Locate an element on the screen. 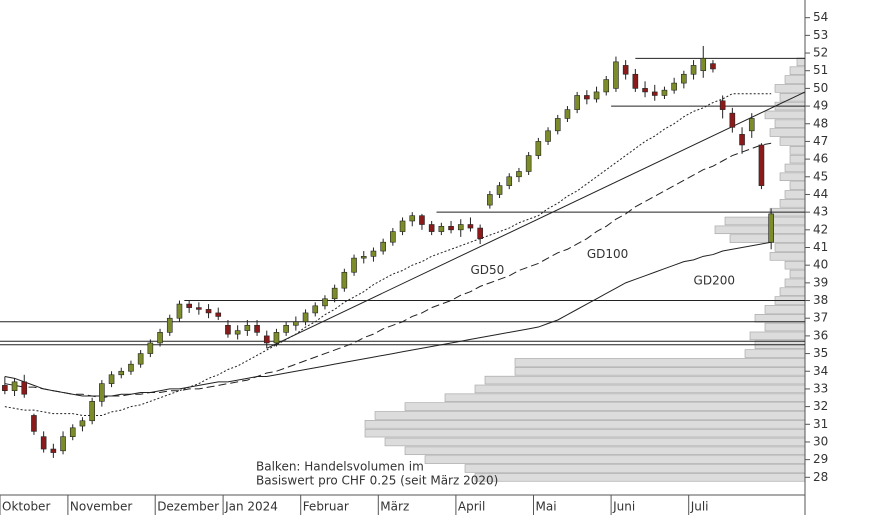 The height and width of the screenshot is (515, 874). y-tick-label: 31 is located at coordinates (820, 424).